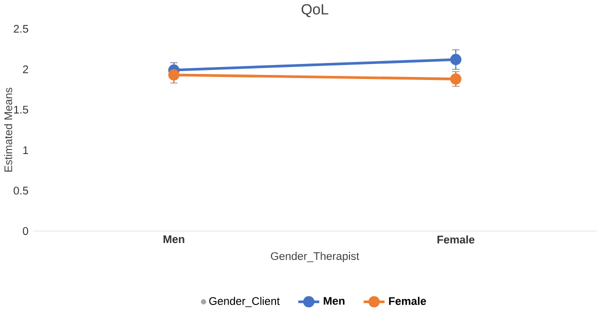 This screenshot has width=597, height=312. What do you see at coordinates (8, 130) in the screenshot?
I see `y-axis-title: Estimated Means` at bounding box center [8, 130].